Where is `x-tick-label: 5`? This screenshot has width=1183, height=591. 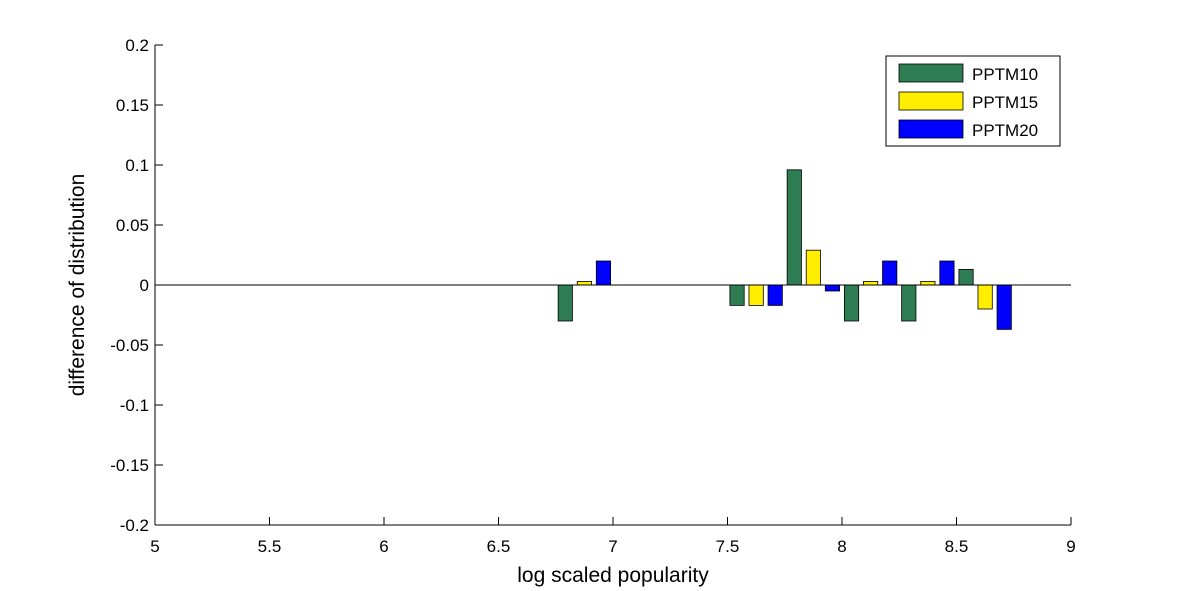
x-tick-label: 5 is located at coordinates (154, 546).